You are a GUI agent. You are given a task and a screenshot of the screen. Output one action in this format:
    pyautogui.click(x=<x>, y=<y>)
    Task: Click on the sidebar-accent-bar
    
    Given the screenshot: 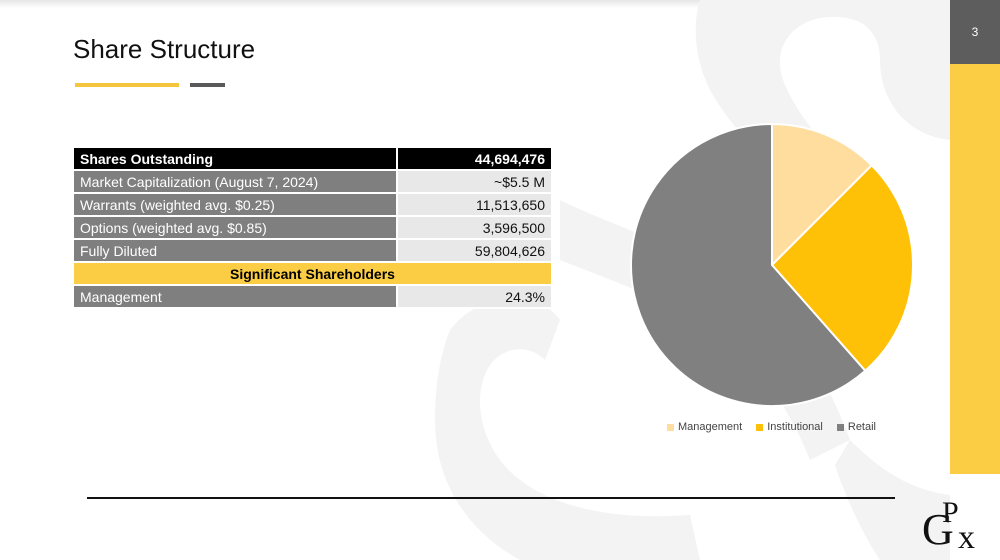 What is the action you would take?
    pyautogui.click(x=975, y=269)
    